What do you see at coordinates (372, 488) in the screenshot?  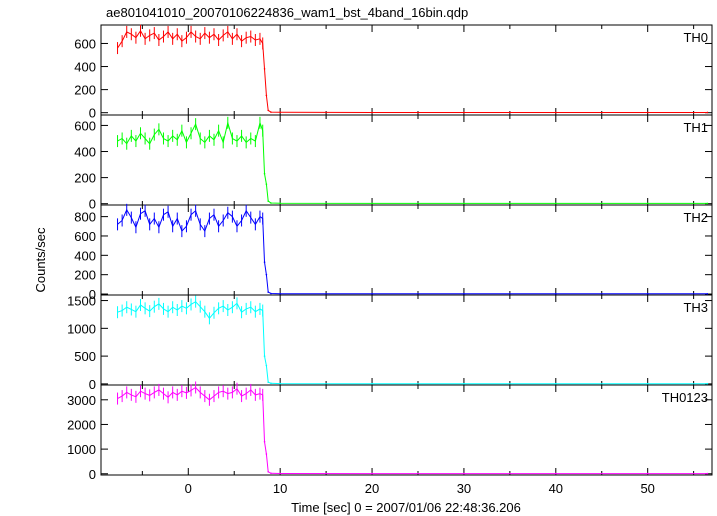 I see `x-tick-label: 20` at bounding box center [372, 488].